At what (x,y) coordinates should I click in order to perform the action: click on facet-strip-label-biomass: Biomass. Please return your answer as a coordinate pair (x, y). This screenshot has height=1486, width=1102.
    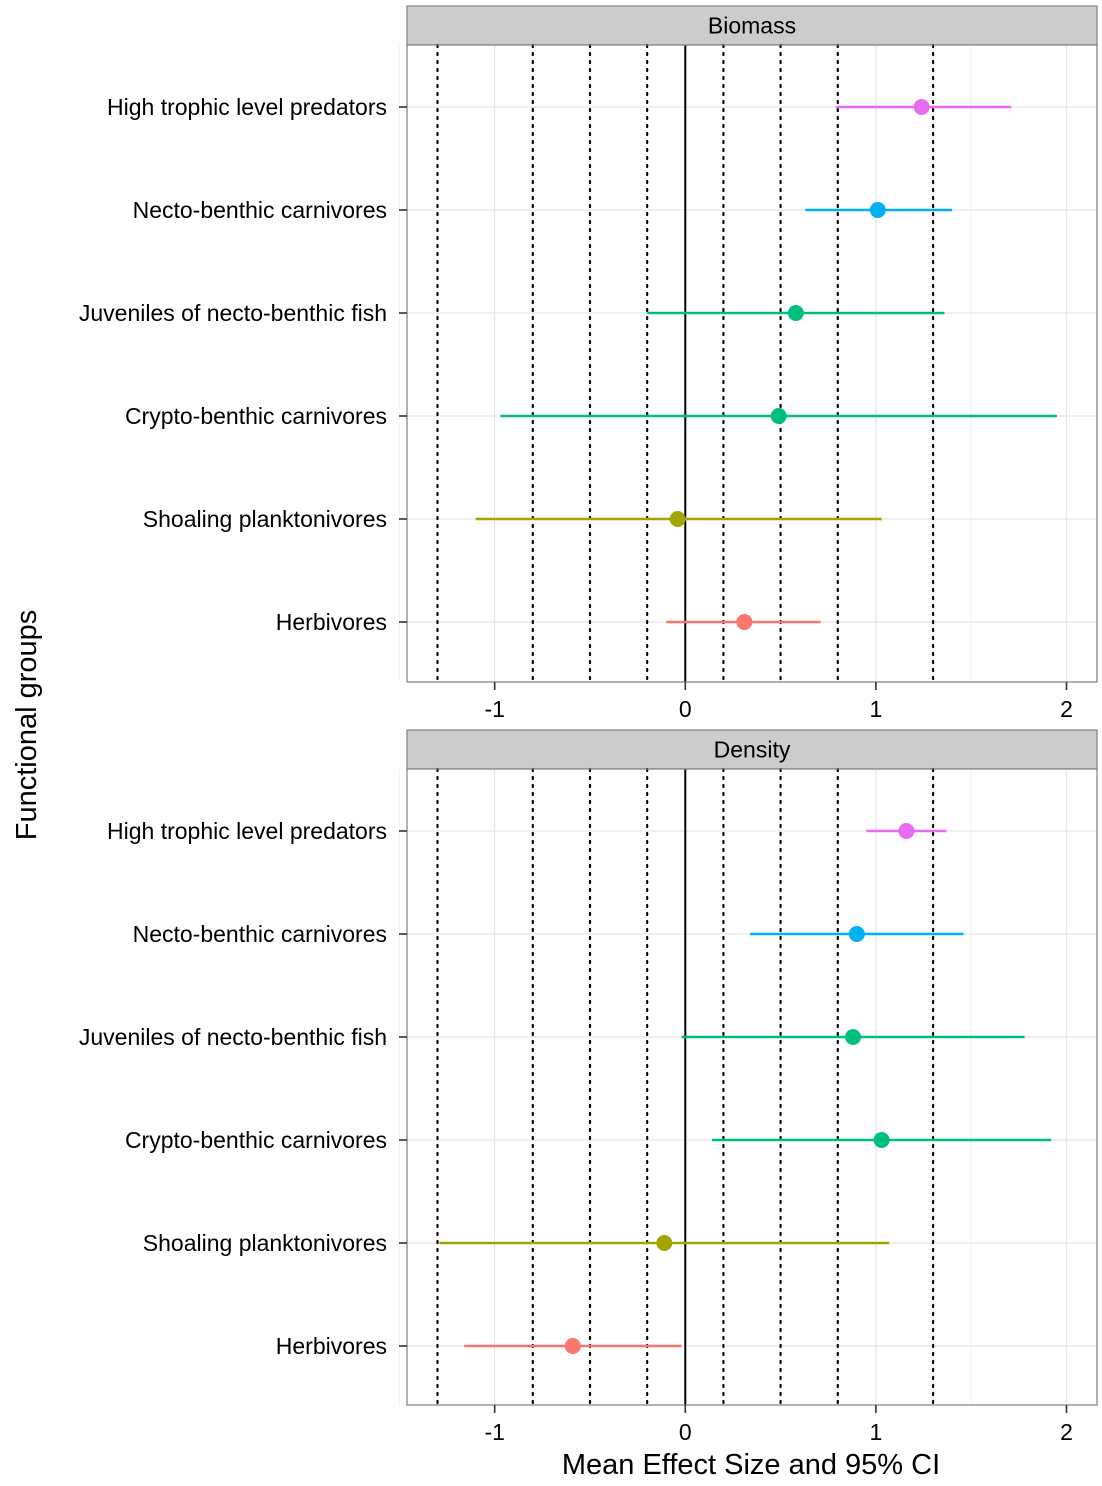
    Looking at the image, I should click on (752, 26).